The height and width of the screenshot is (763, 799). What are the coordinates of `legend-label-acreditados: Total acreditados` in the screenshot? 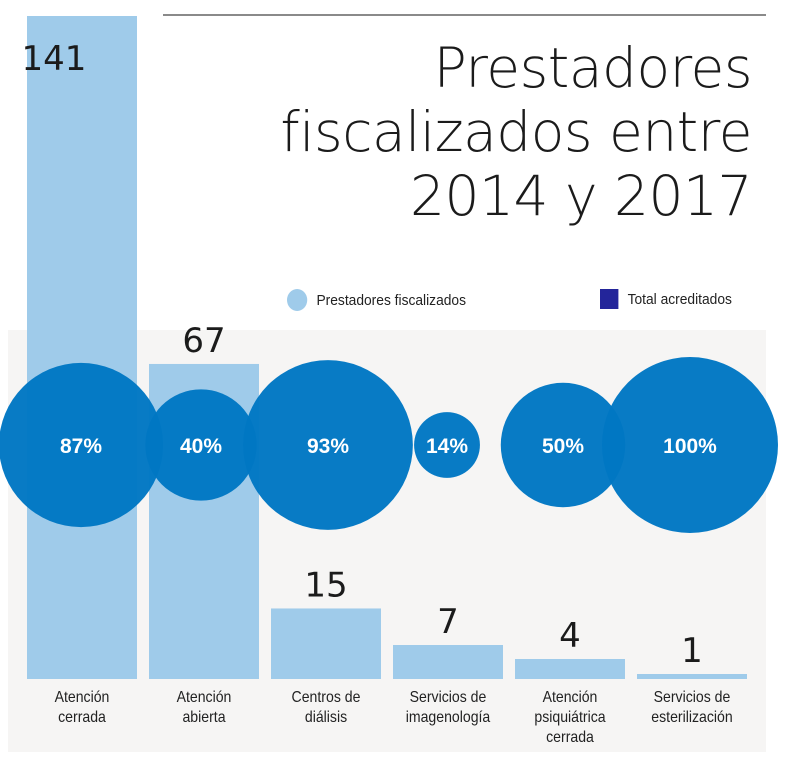 It's located at (679, 299).